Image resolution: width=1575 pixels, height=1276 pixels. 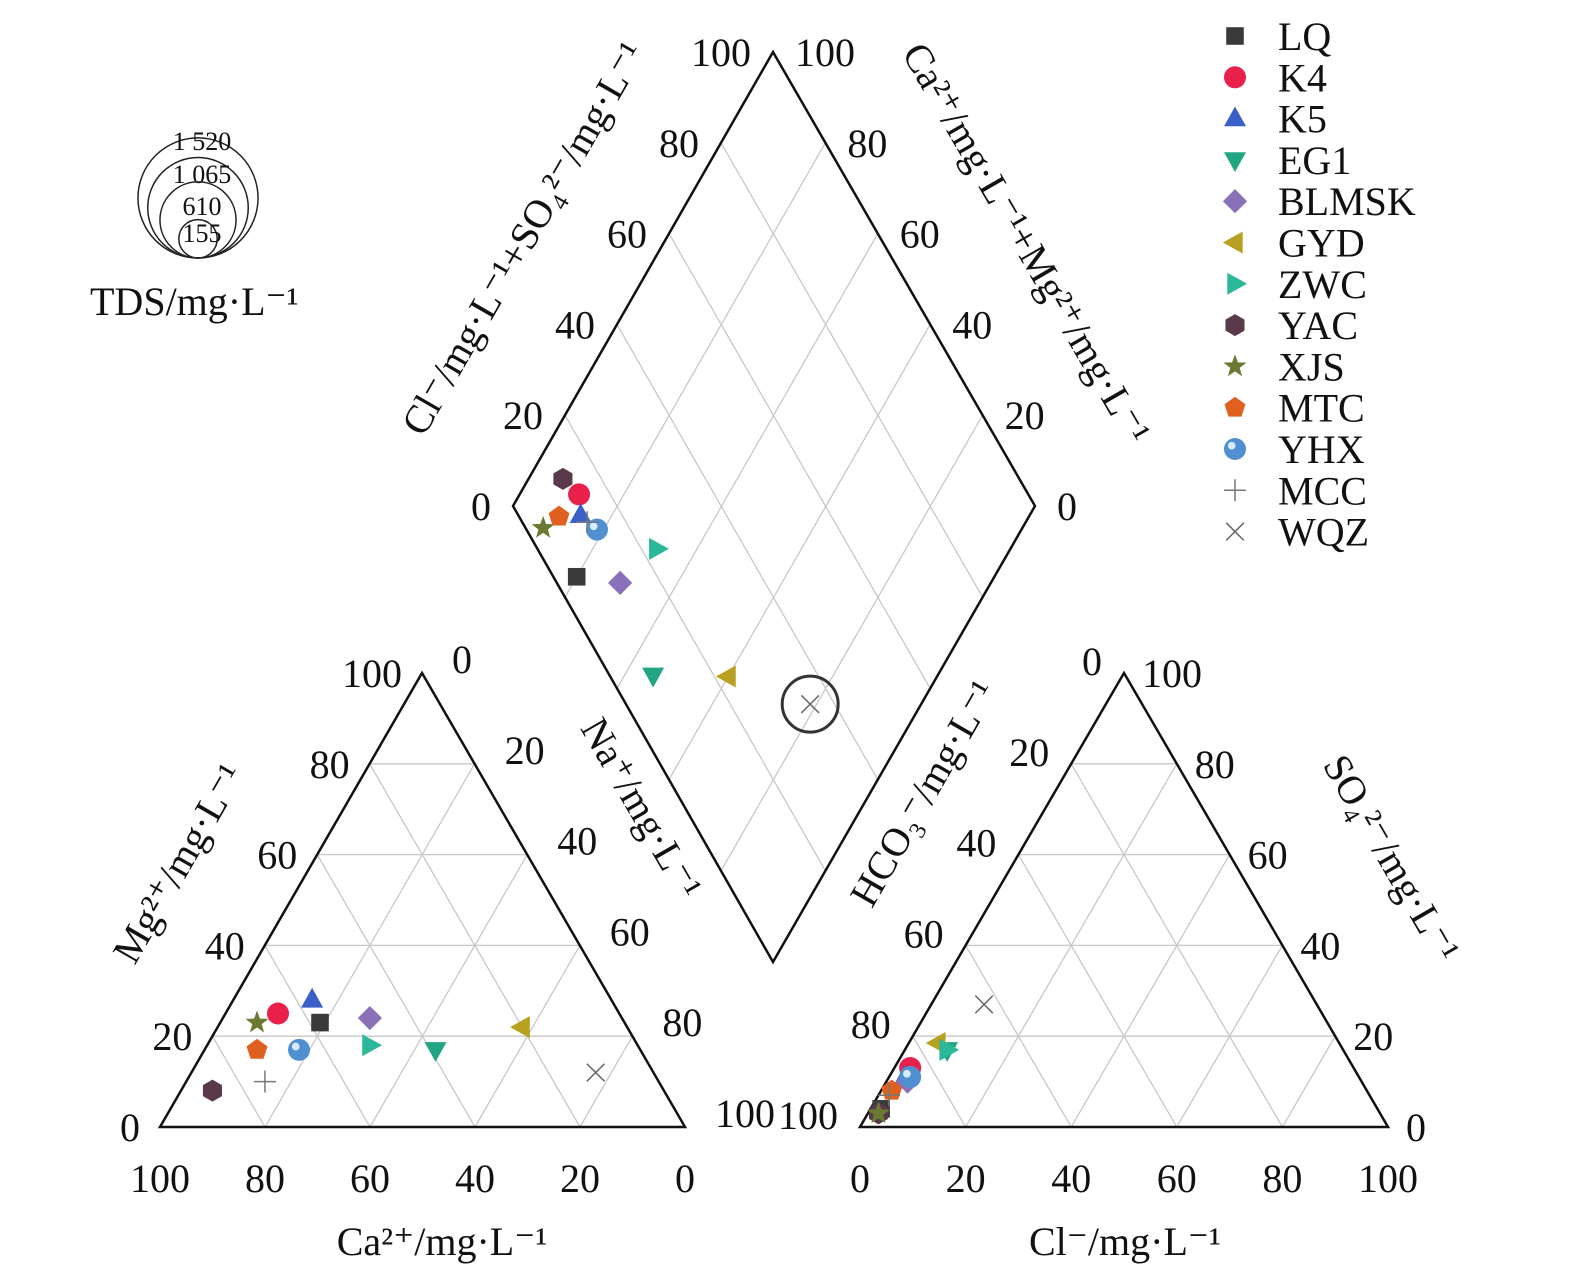 What do you see at coordinates (1275, 77) in the screenshot?
I see `legend-item-k4: K4` at bounding box center [1275, 77].